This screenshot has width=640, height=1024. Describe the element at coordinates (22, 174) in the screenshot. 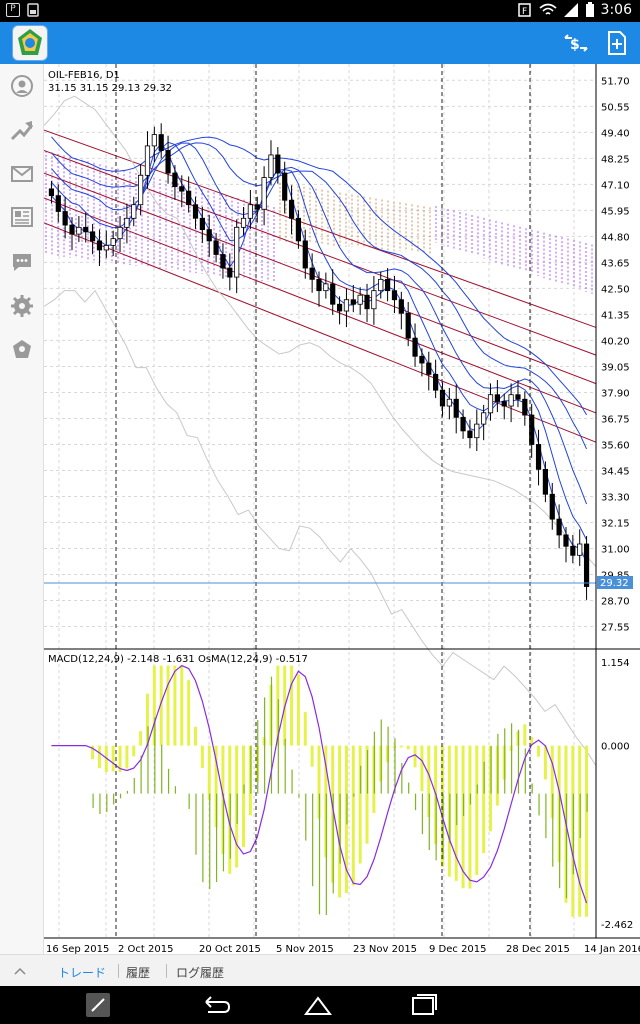

I see `mail-icon` at that location.